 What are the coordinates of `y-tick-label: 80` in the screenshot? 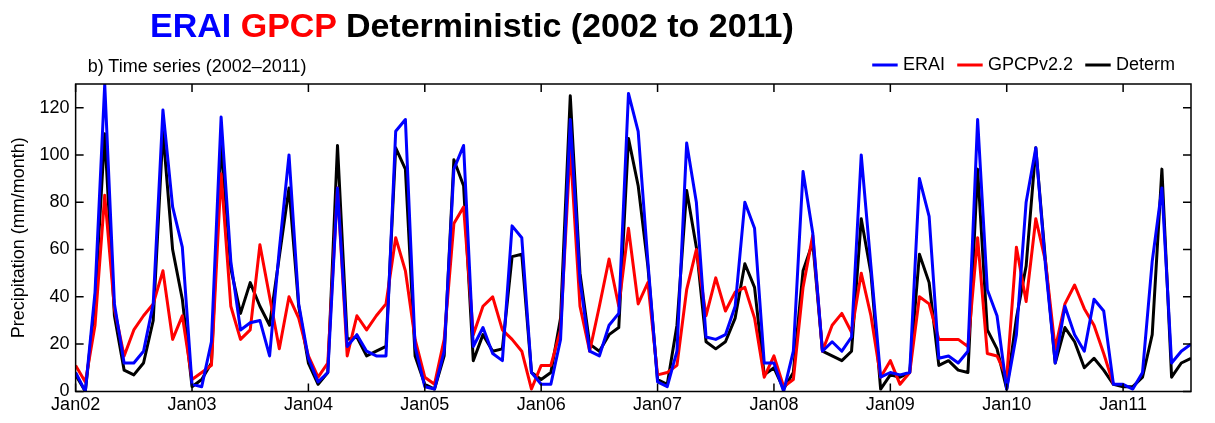 It's located at (59, 201).